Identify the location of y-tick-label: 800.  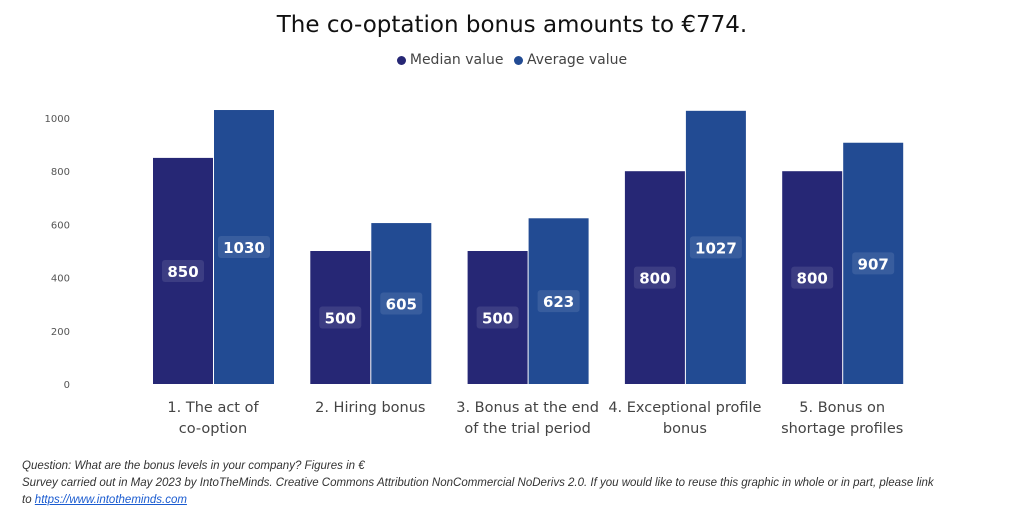
(60, 172).